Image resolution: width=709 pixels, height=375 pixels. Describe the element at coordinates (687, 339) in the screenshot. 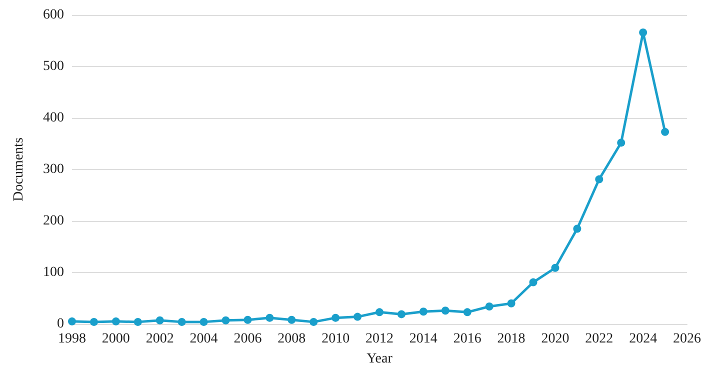

I see `x-tick-label: 2026` at that location.